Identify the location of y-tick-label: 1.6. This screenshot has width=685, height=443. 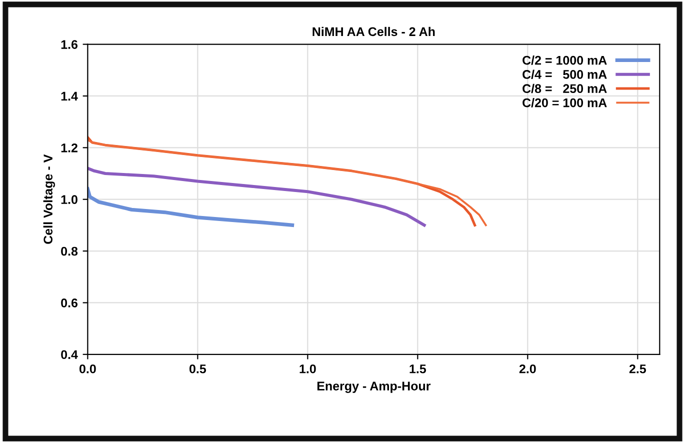
(69, 44).